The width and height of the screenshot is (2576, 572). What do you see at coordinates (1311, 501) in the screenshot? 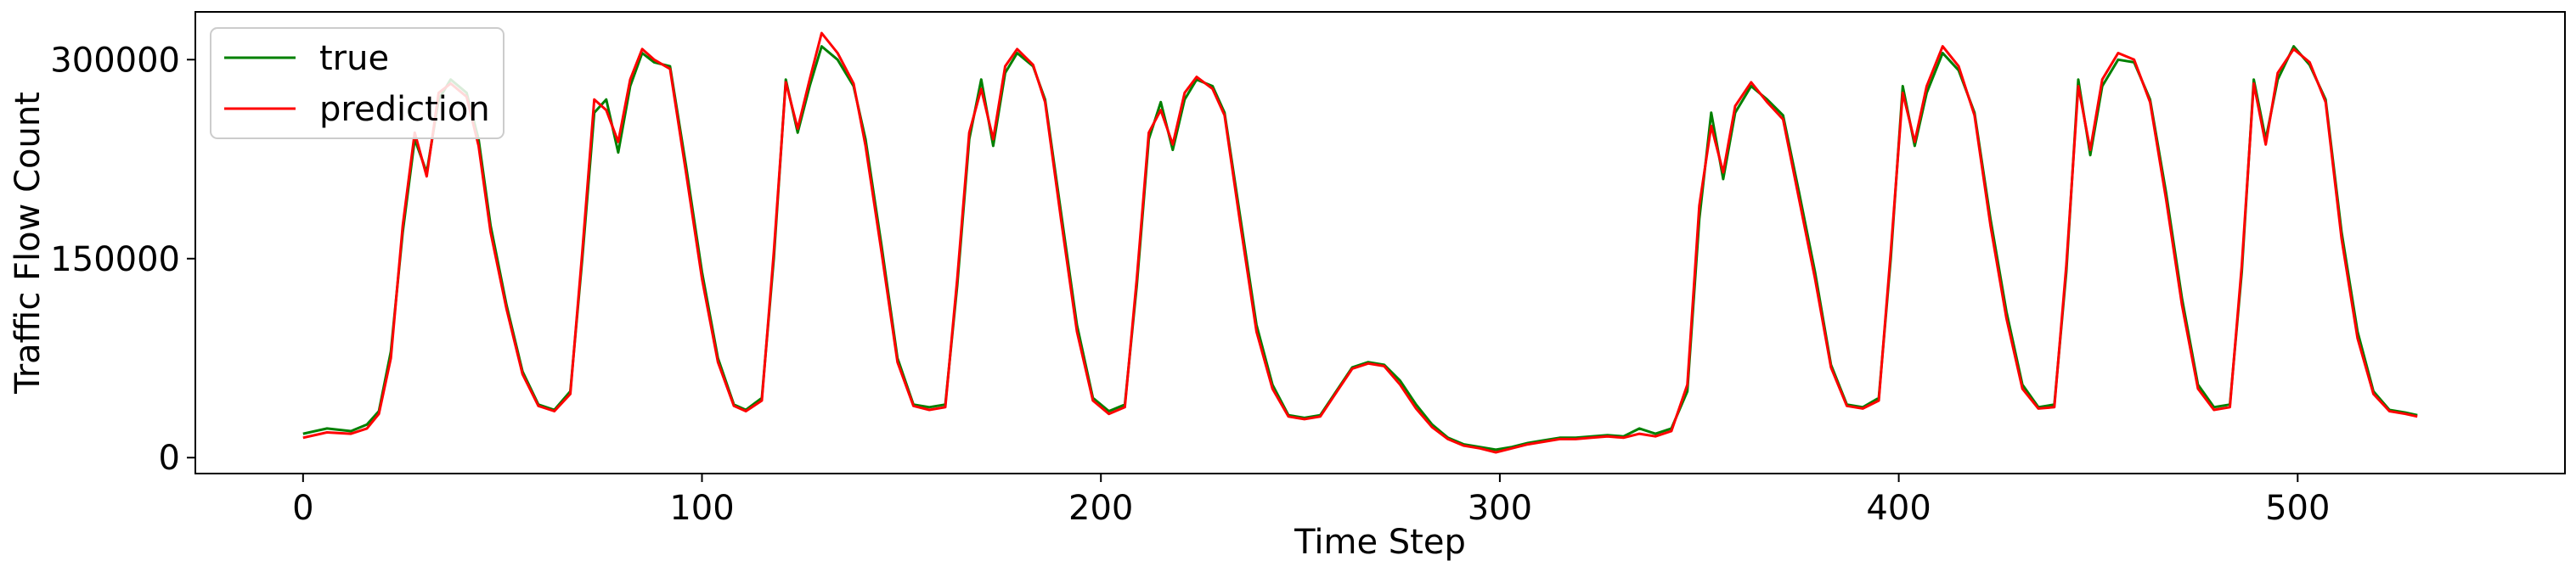
I see `x-axis: 0 100 200 300 400 500` at bounding box center [1311, 501].